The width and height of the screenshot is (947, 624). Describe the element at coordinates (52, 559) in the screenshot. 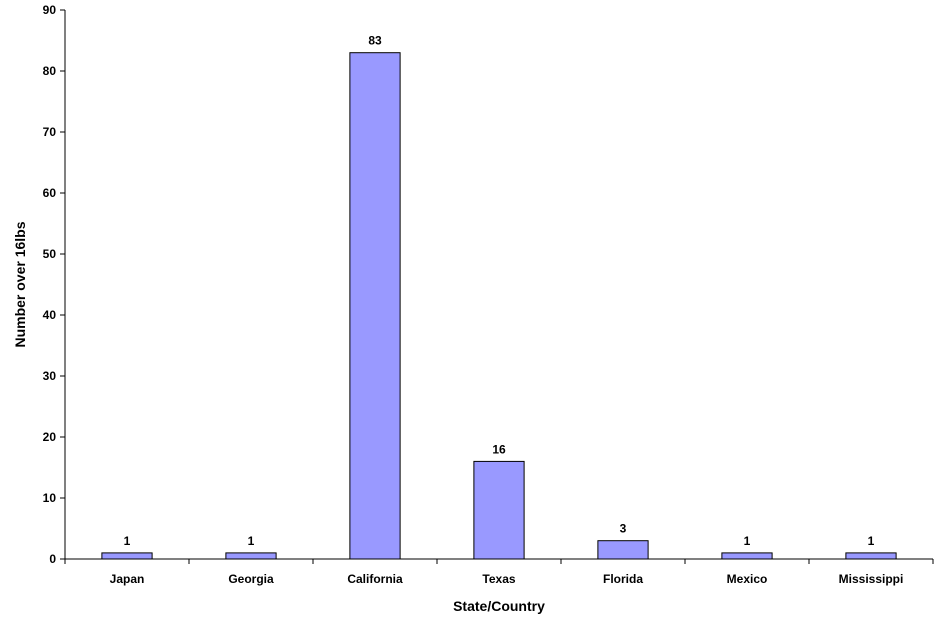

I see `y-tick-label: 0` at that location.